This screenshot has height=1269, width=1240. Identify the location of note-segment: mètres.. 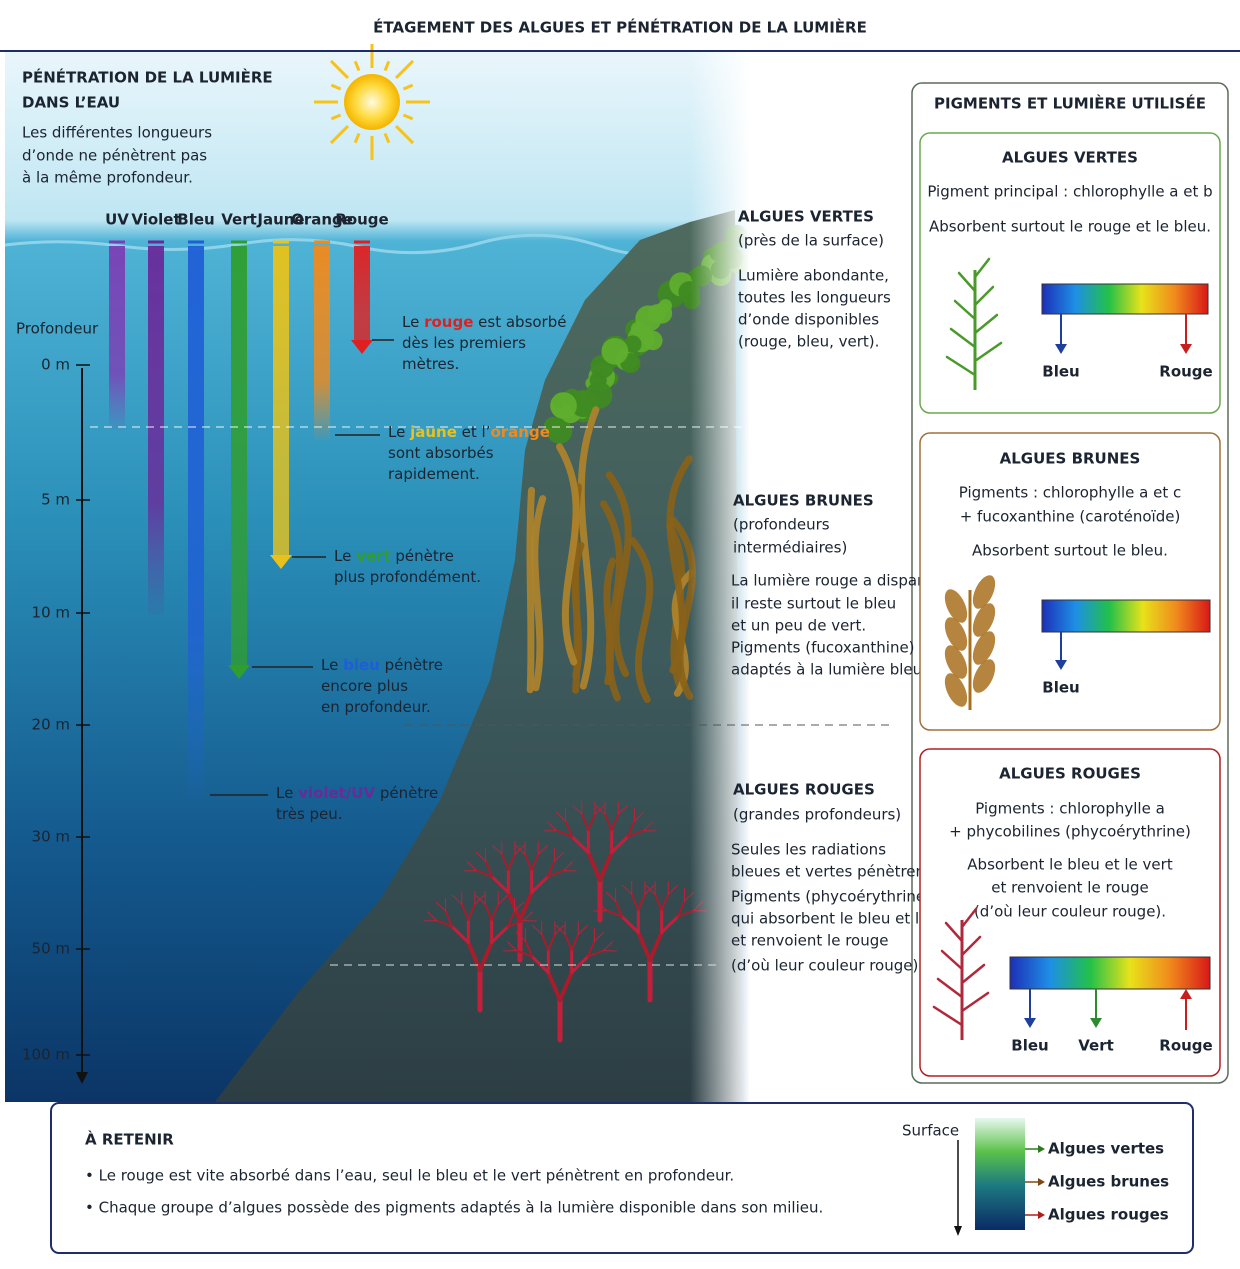
(430, 364).